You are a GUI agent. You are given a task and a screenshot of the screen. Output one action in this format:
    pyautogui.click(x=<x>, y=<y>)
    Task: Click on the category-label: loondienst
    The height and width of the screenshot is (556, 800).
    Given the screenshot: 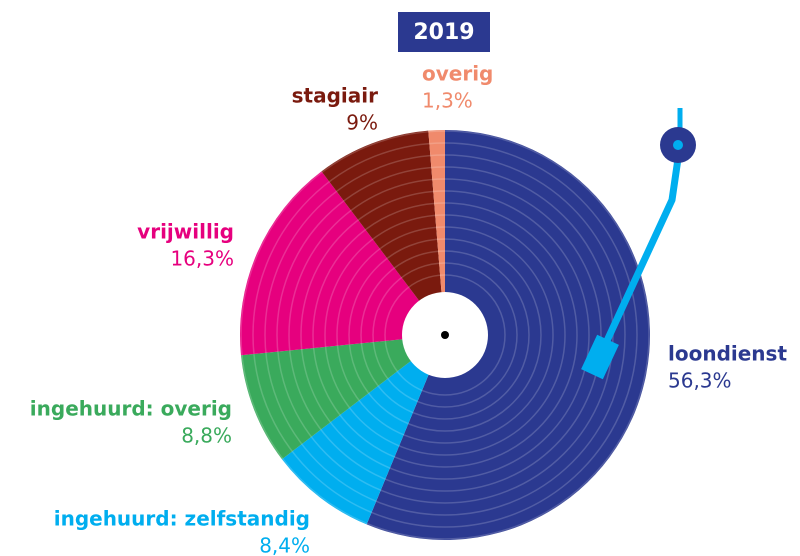 What is the action you would take?
    pyautogui.click(x=727, y=354)
    